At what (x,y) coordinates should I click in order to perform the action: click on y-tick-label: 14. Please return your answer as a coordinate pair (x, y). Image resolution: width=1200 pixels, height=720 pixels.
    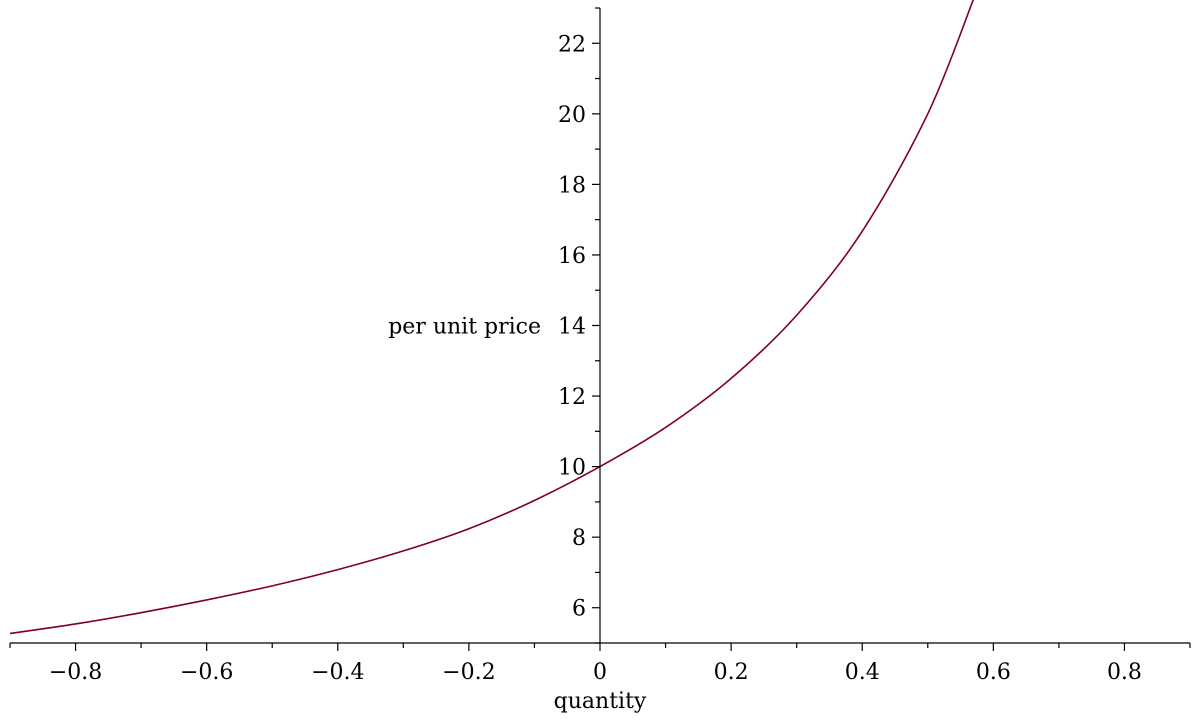
    Looking at the image, I should click on (572, 327).